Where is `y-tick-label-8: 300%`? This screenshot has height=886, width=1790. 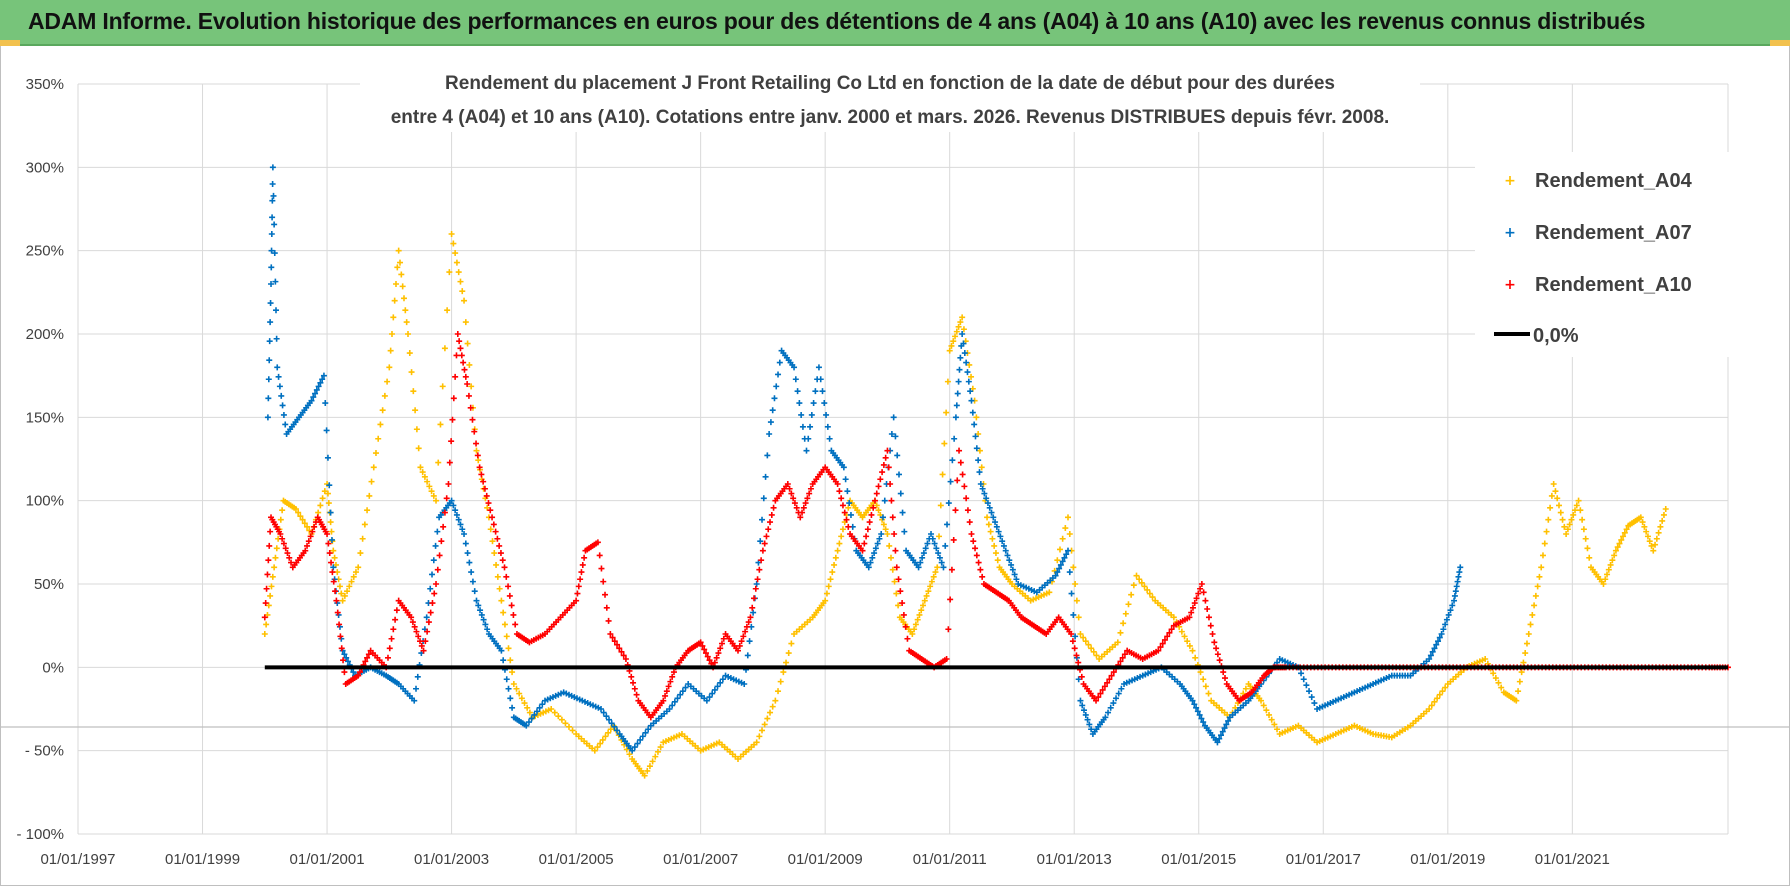 y-tick-label-8: 300% is located at coordinates (45, 167).